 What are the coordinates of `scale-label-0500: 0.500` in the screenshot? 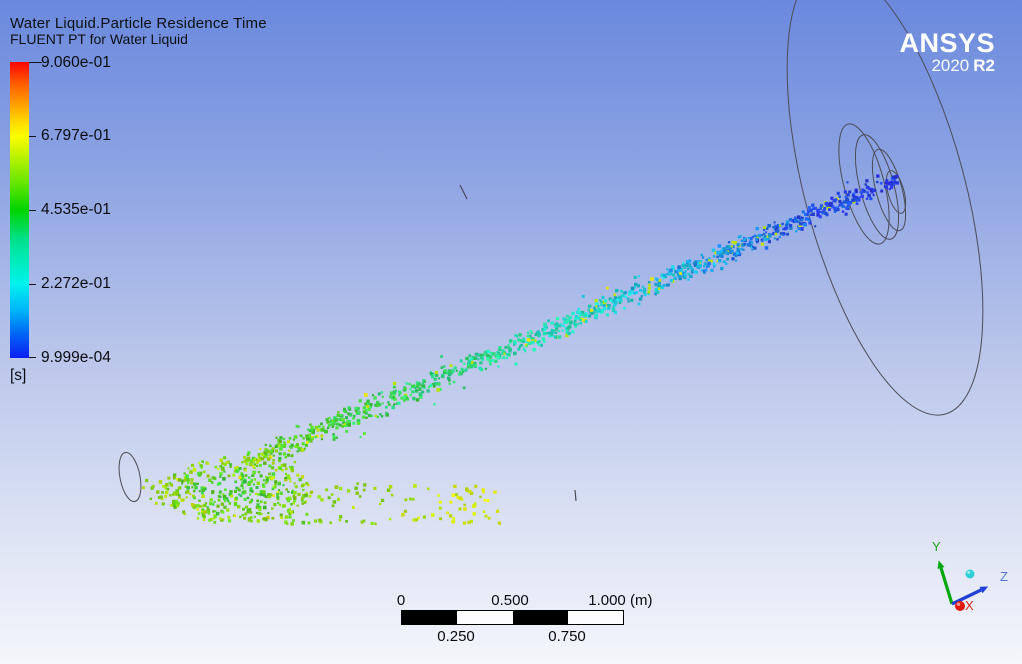 It's located at (510, 600).